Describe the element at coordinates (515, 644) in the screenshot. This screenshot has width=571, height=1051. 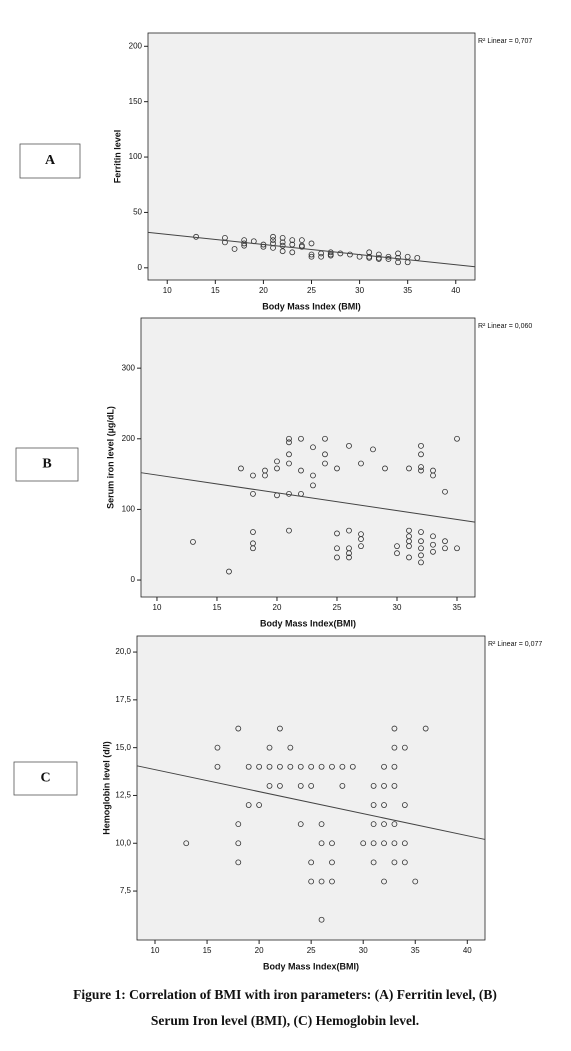
I see `r2-annotation: R² Linear = 0,077` at that location.